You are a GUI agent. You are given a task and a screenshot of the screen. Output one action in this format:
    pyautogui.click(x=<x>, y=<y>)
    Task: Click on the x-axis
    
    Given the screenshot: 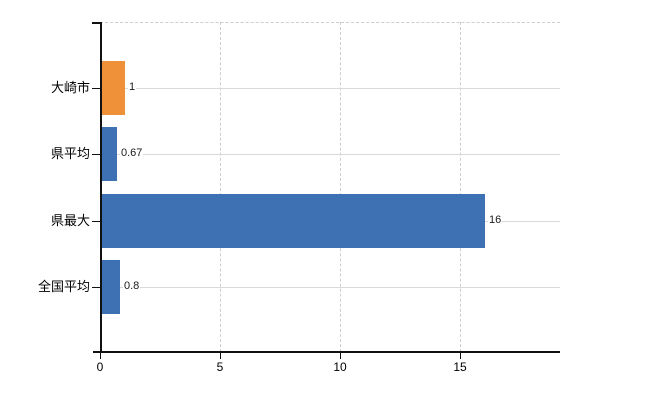 What is the action you would take?
    pyautogui.click(x=326, y=352)
    